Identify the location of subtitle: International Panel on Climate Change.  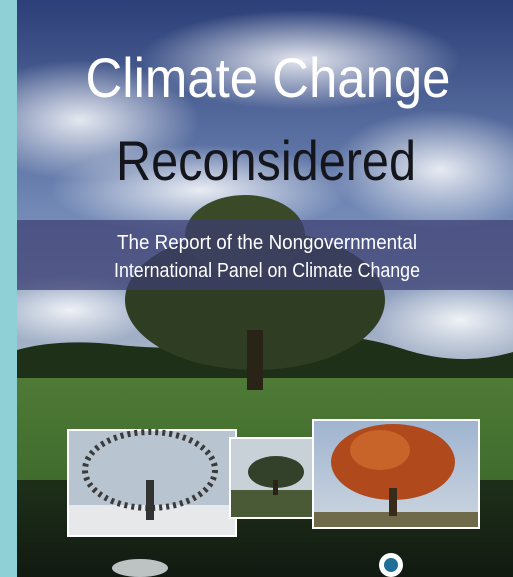
(267, 271).